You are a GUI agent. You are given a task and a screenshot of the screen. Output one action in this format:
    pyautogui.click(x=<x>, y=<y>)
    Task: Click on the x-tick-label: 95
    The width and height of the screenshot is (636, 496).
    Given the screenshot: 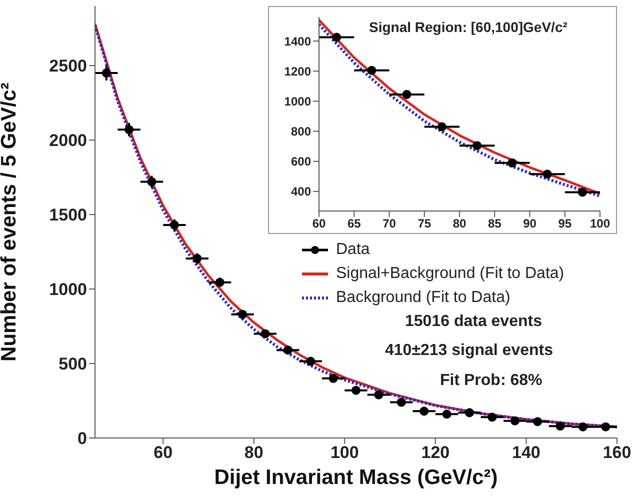 What is the action you would take?
    pyautogui.click(x=565, y=223)
    